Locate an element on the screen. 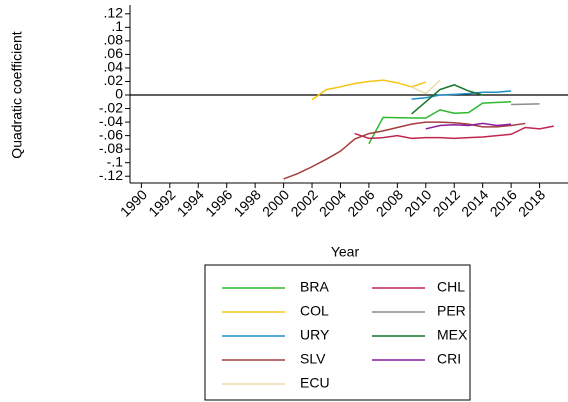 The width and height of the screenshot is (568, 402). x-tick-label: 2016 is located at coordinates (503, 202).